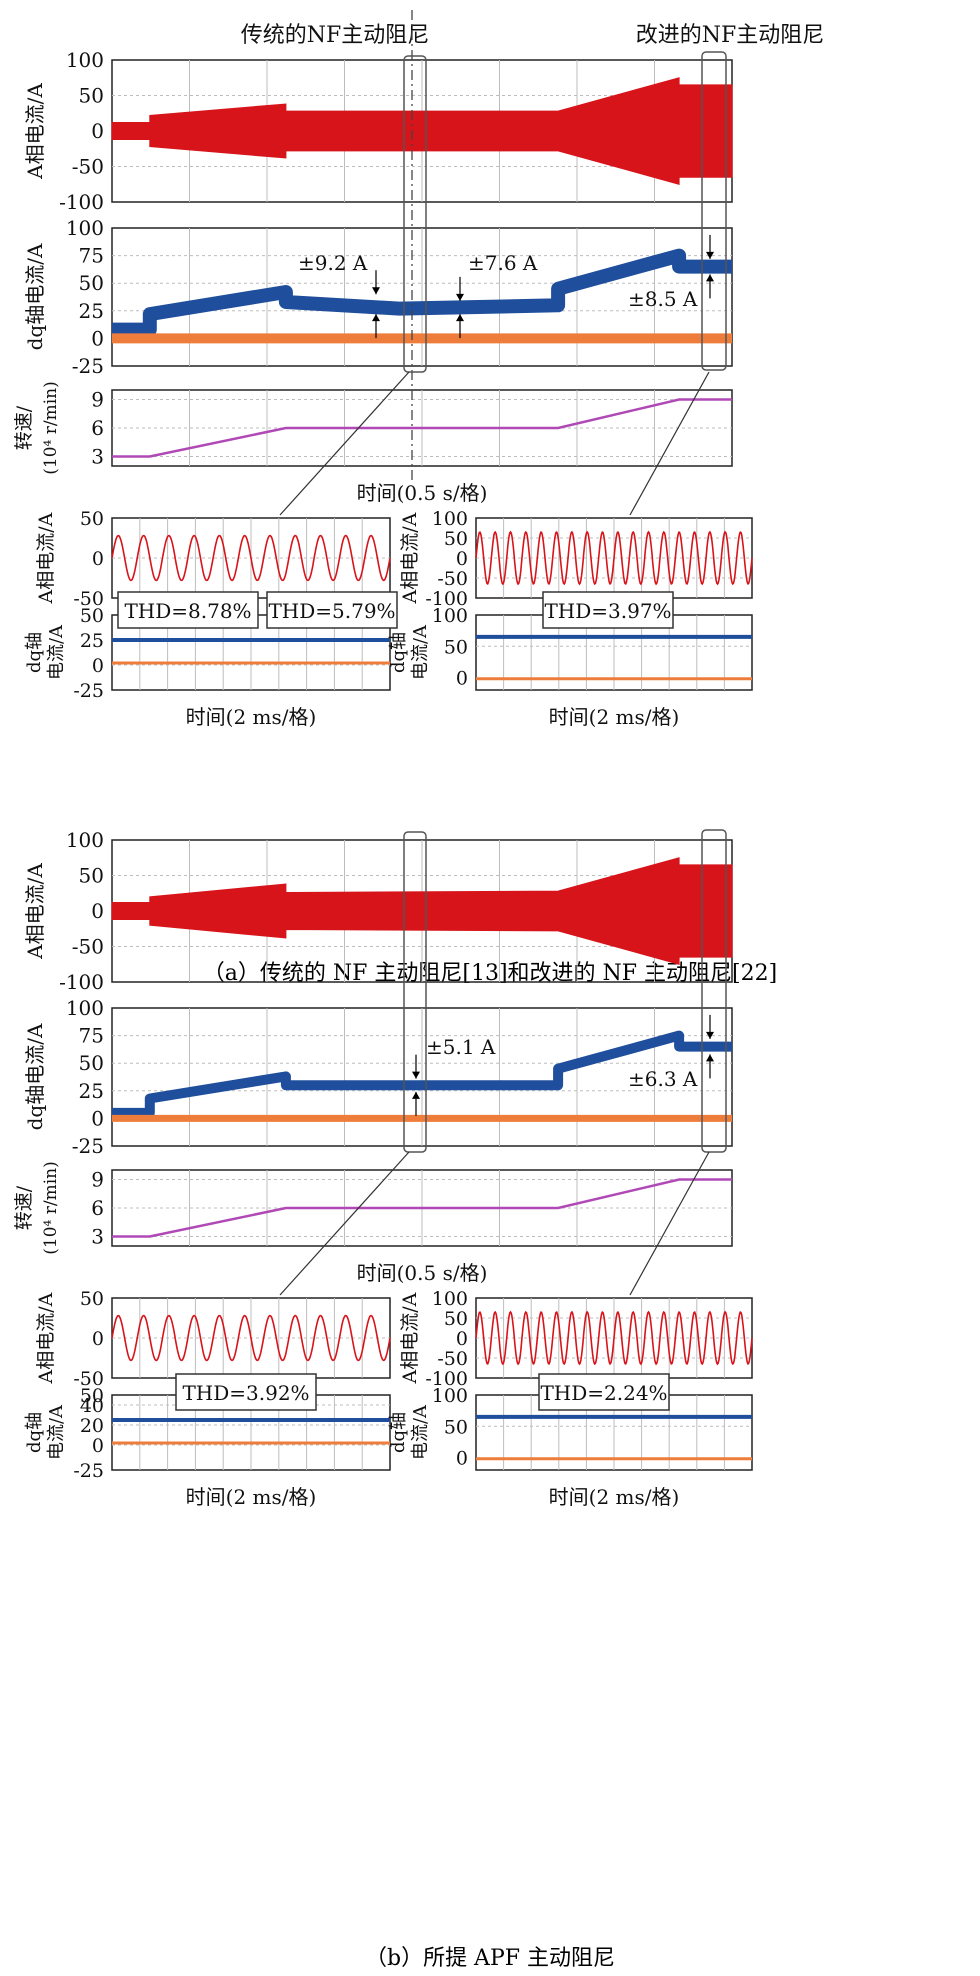 The image size is (980, 1976). Describe the element at coordinates (92, 519) in the screenshot. I see `a-zoomL-top-ytick: 50` at that location.